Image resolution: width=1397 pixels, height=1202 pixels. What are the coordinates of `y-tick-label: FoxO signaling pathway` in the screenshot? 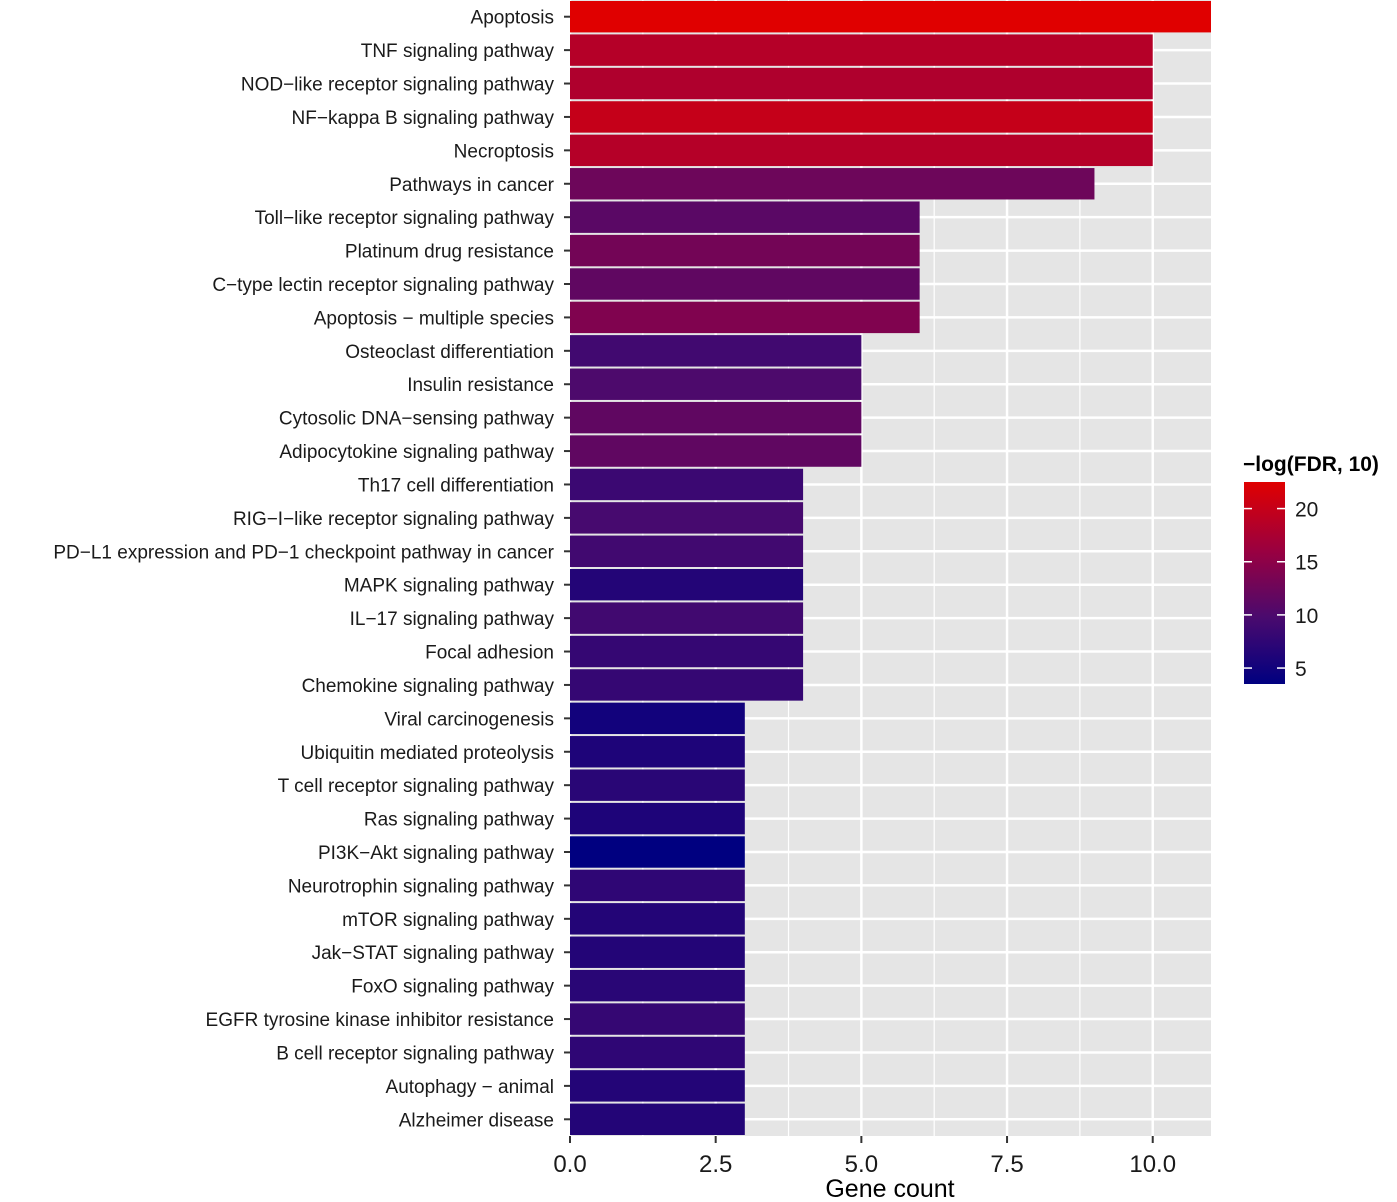 It's located at (452, 987).